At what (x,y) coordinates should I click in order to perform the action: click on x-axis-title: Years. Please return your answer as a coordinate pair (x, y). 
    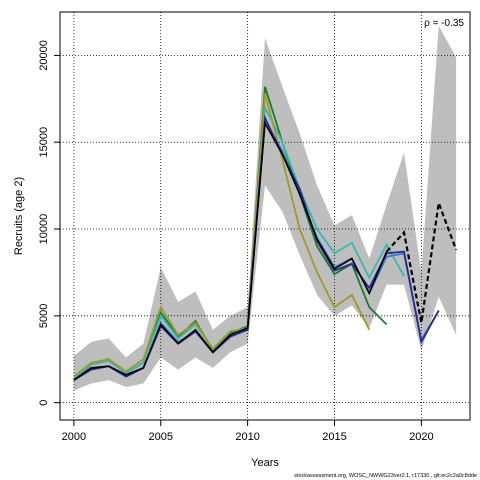
    Looking at the image, I should click on (265, 463).